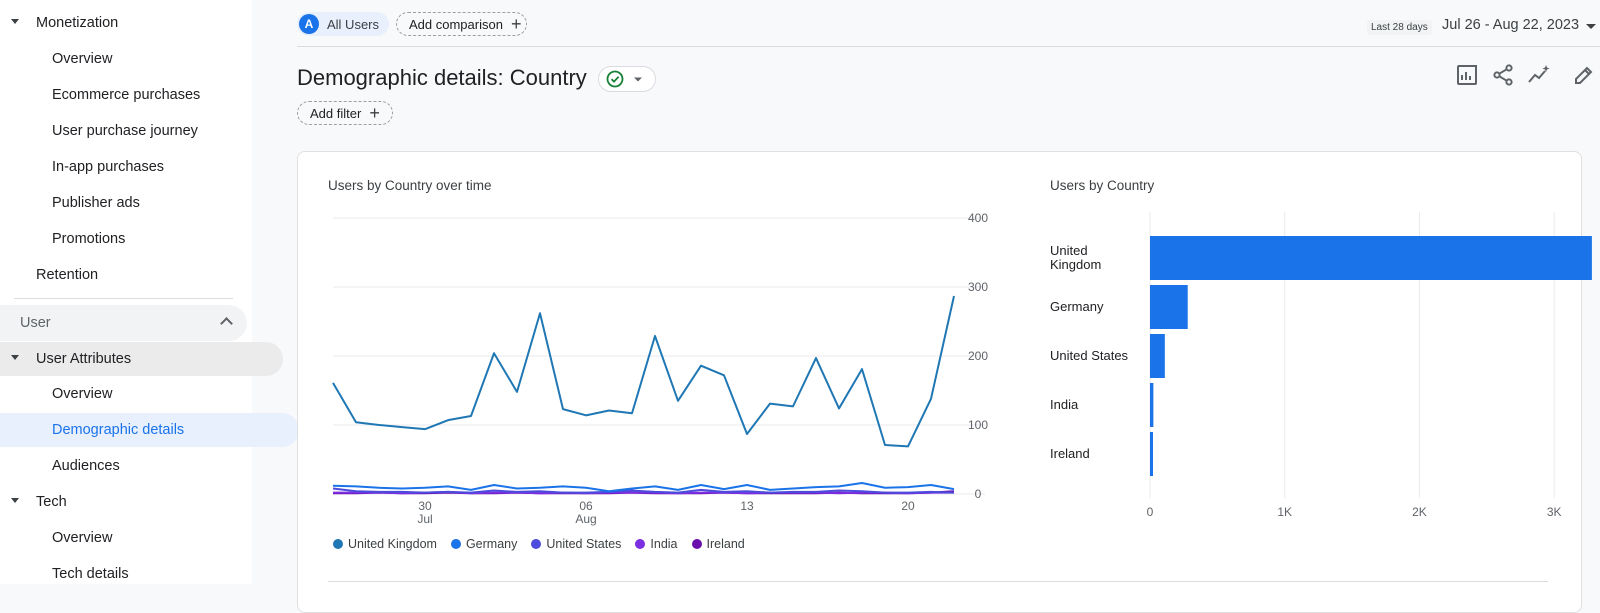 The width and height of the screenshot is (1600, 613). Describe the element at coordinates (1069, 250) in the screenshot. I see `category-label: United` at that location.